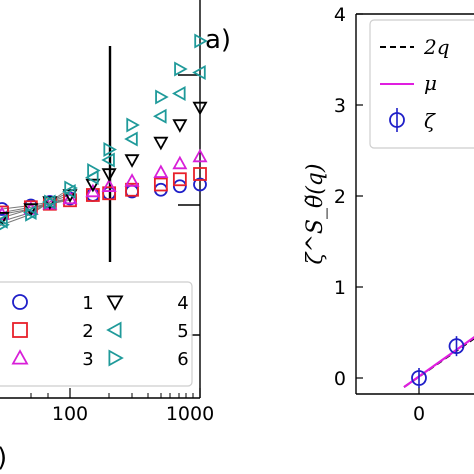  I want to click on y-tick-label-4: 4, so click(340, 15).